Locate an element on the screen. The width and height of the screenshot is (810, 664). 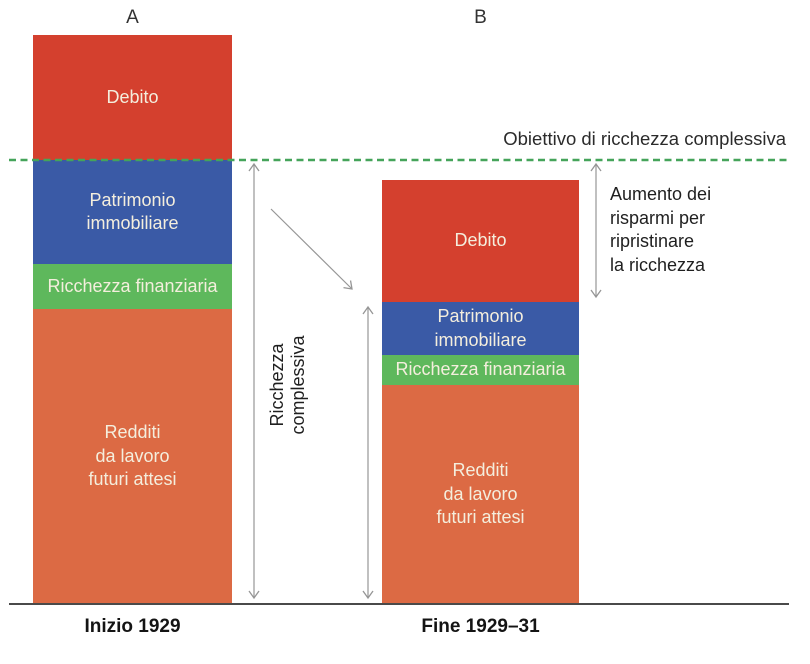
bar-segment-patrimonio-immobiliare-a: Patrimonio immobiliare is located at coordinates (132, 212).